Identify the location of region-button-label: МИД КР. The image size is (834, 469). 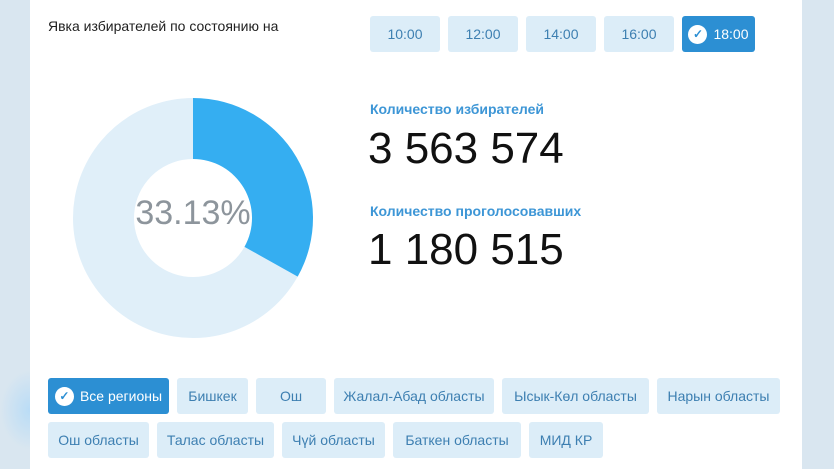
(566, 440).